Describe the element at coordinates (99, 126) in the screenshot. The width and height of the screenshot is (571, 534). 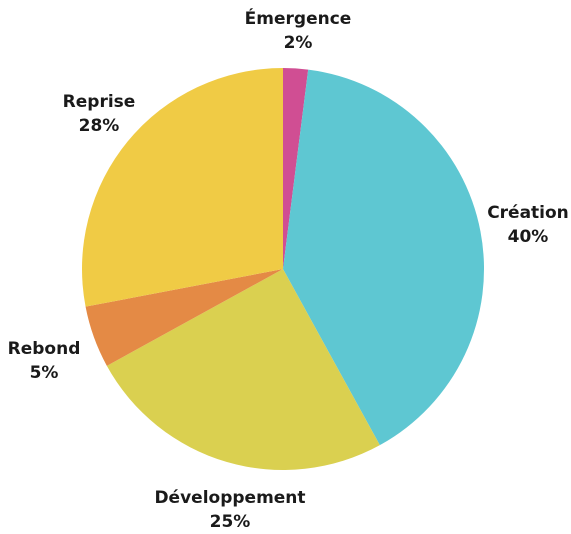
I see `slice-value-label: 28%` at that location.